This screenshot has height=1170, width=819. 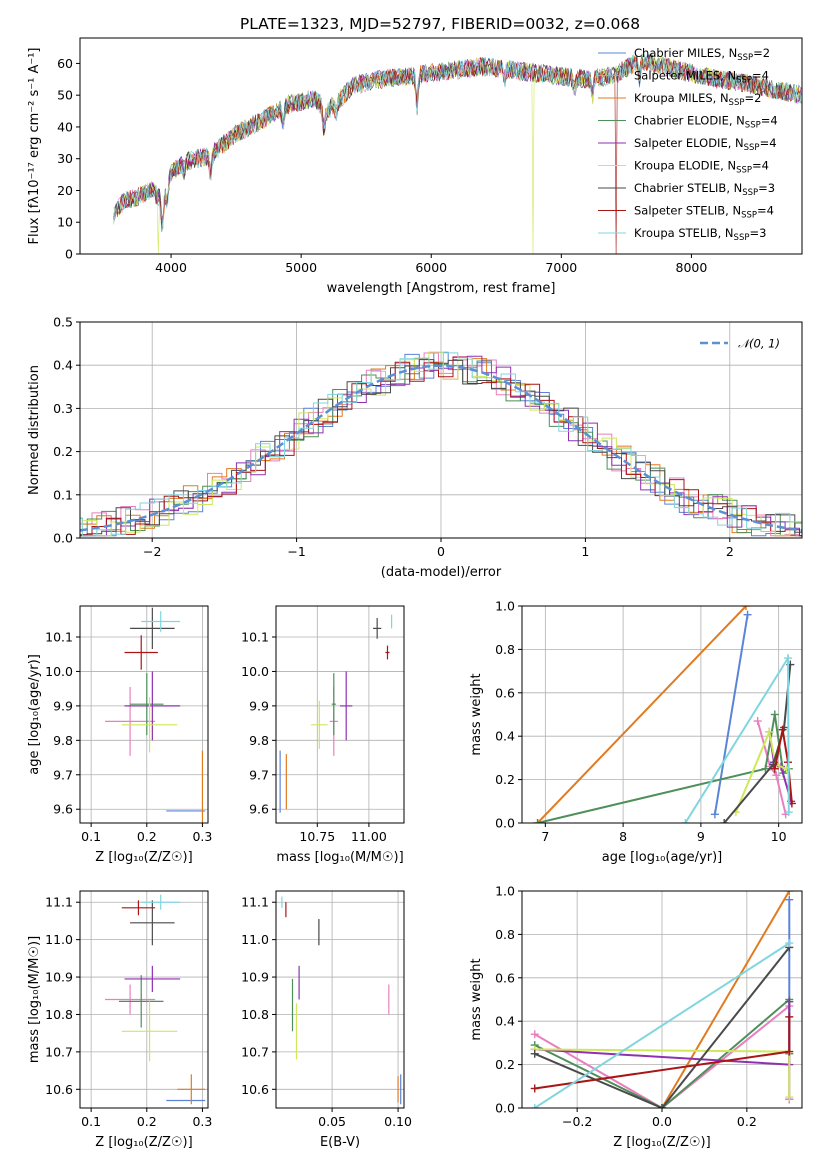 What do you see at coordinates (505, 823) in the screenshot?
I see `y-tick-label: 0.0` at bounding box center [505, 823].